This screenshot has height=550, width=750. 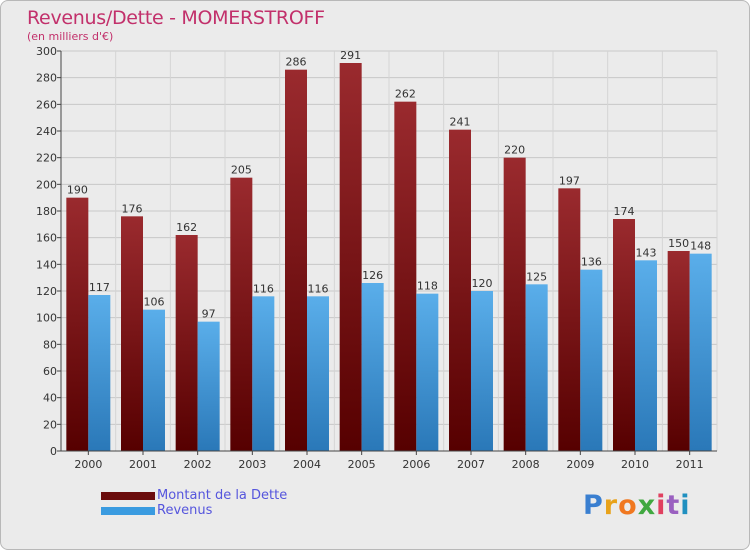 I want to click on y-tick-label: 300, so click(x=46, y=51).